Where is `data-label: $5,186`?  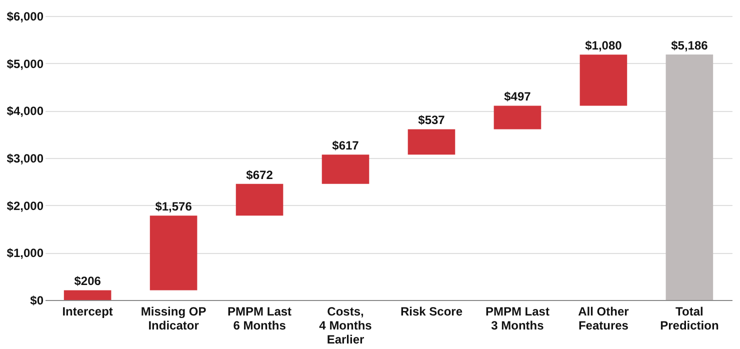
data-label: $5,186 is located at coordinates (689, 45).